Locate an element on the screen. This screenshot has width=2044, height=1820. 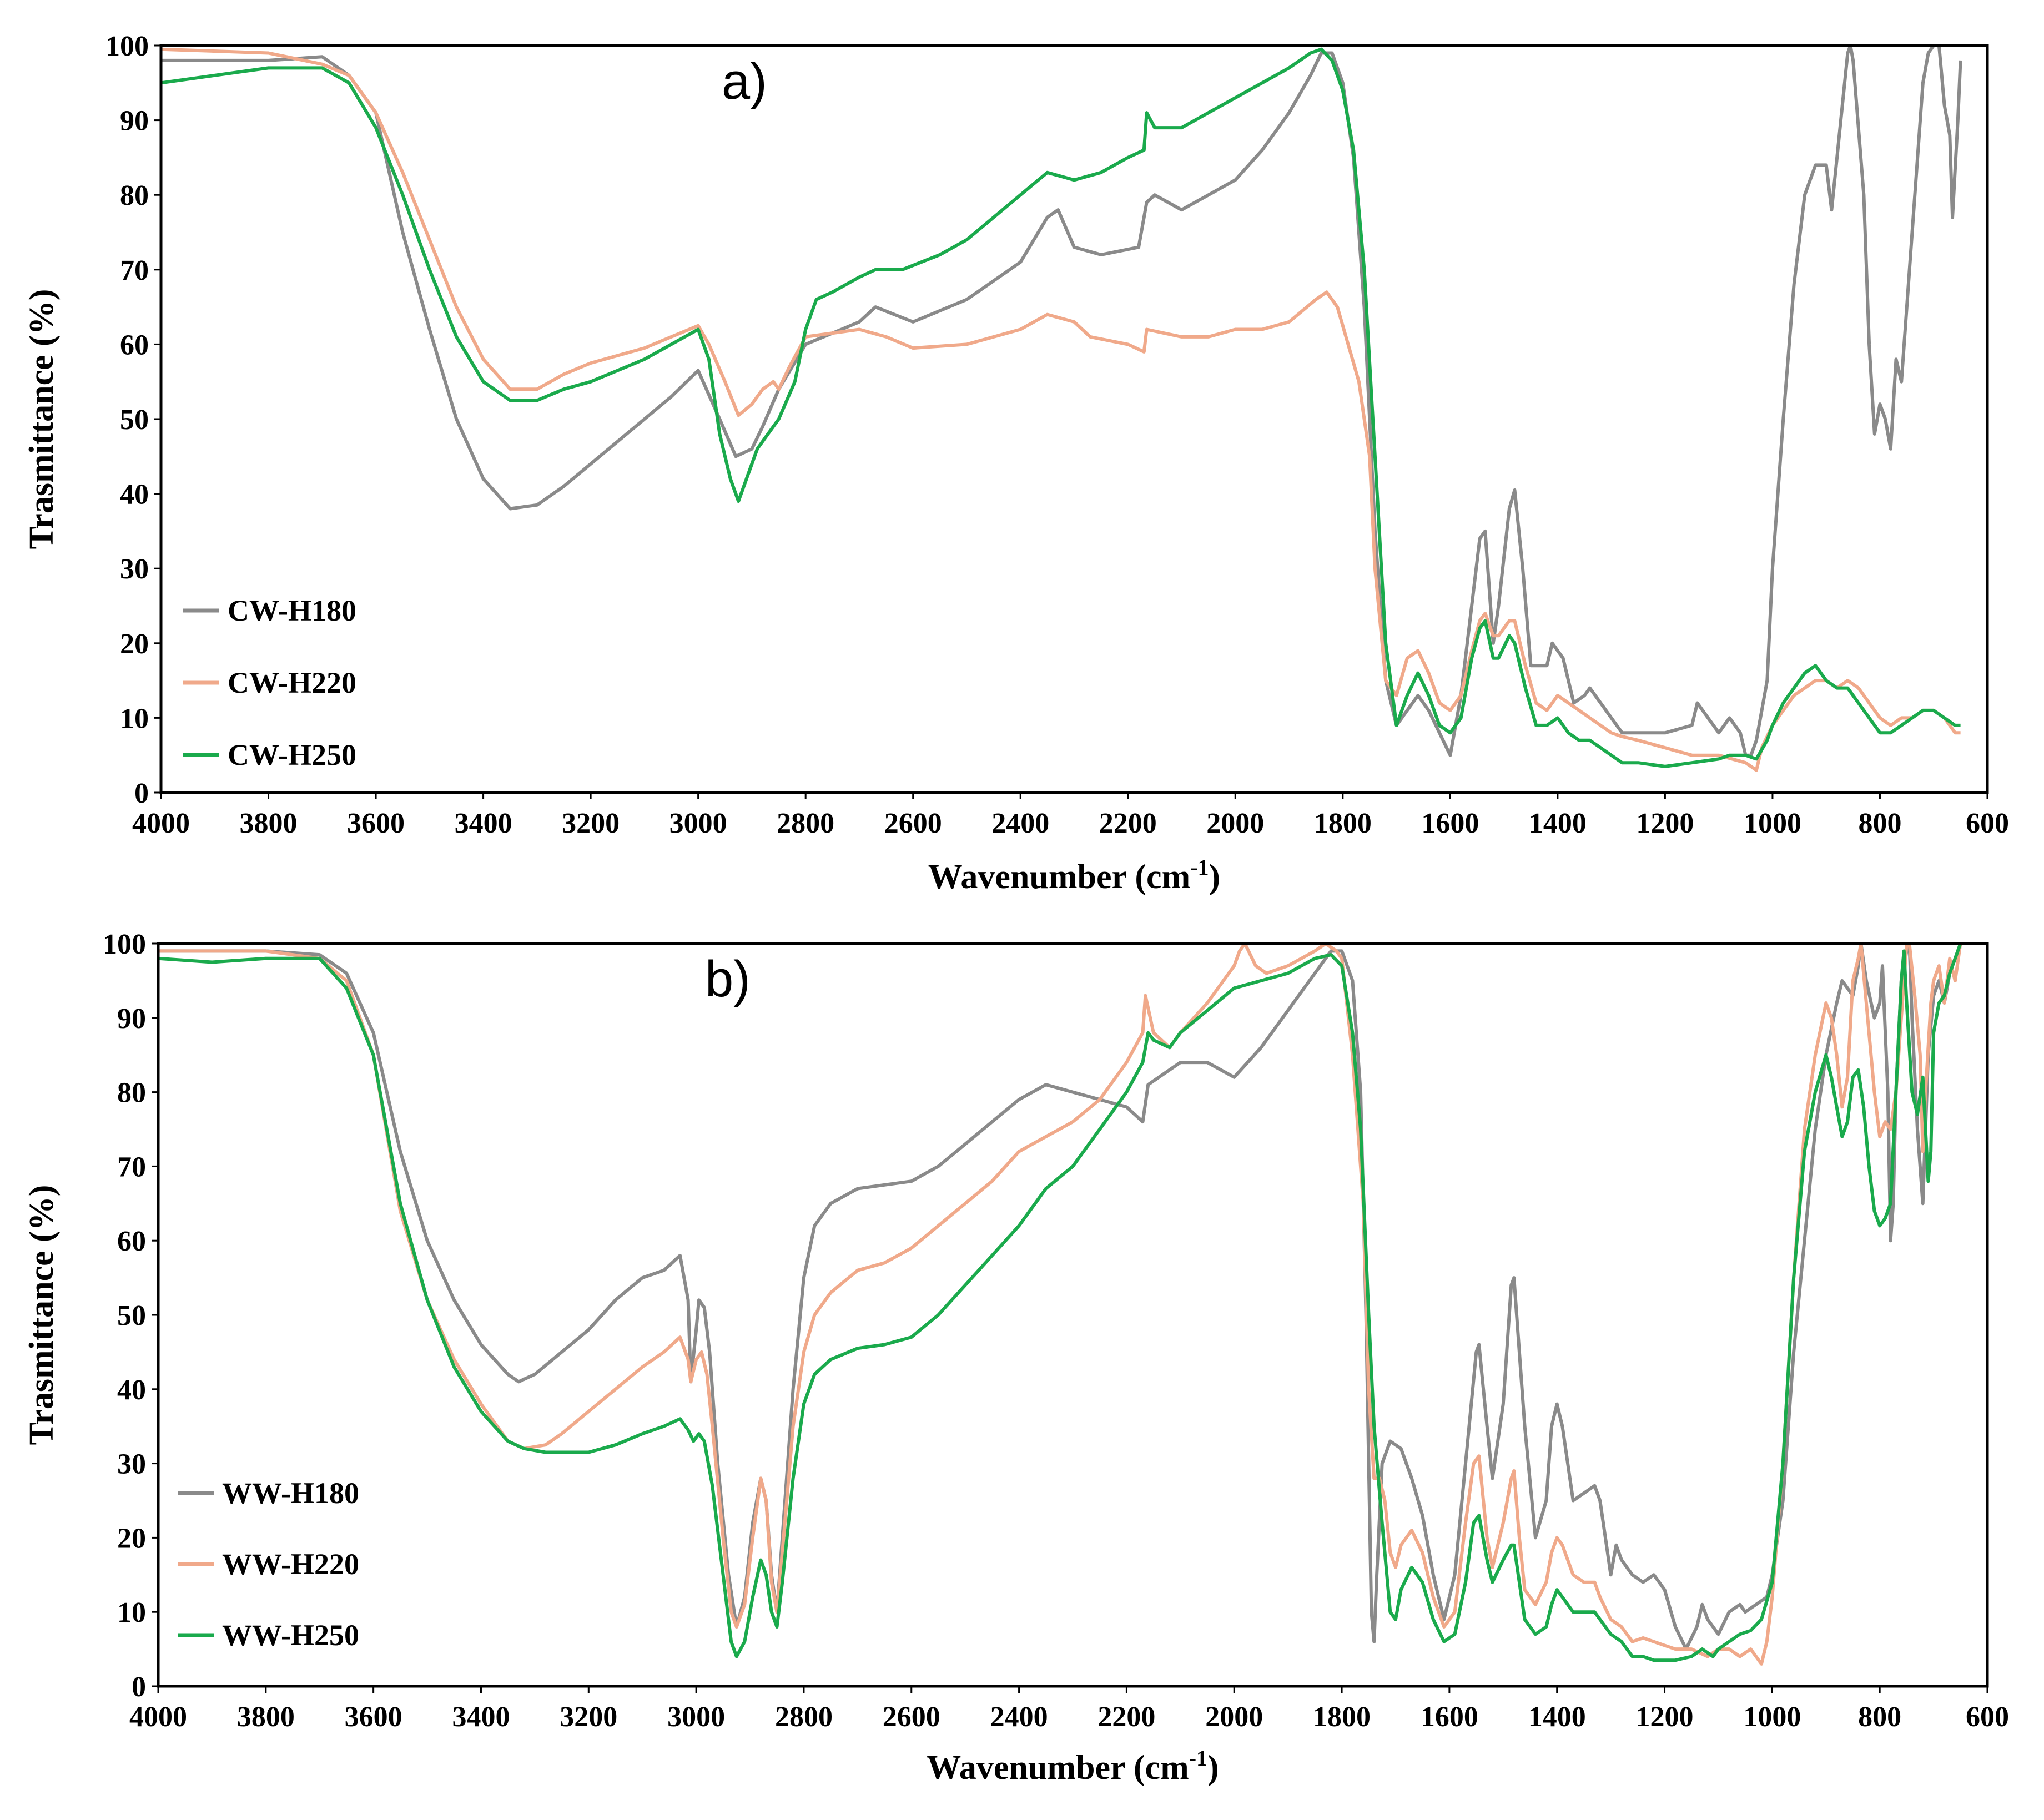
legend-label: CW-H220 is located at coordinates (292, 682).